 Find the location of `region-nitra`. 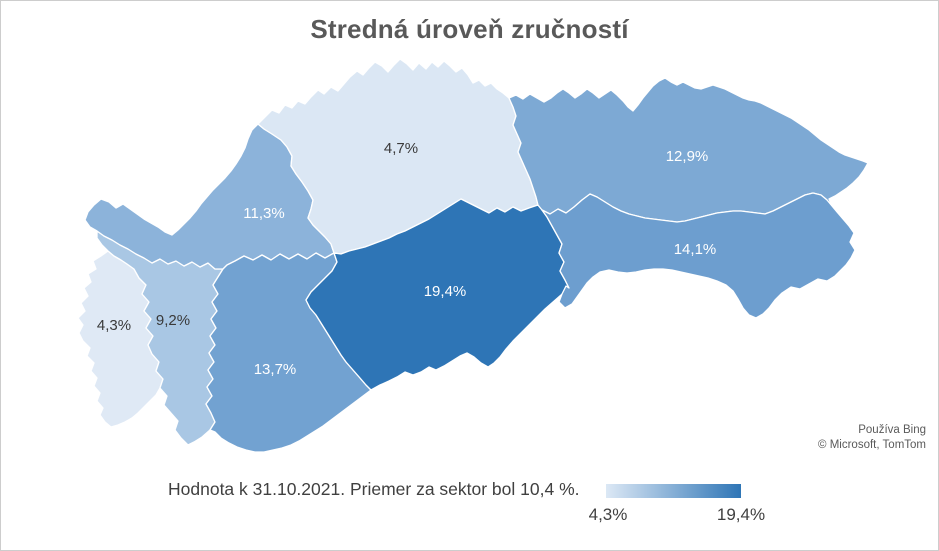

region-nitra is located at coordinates (288, 352).